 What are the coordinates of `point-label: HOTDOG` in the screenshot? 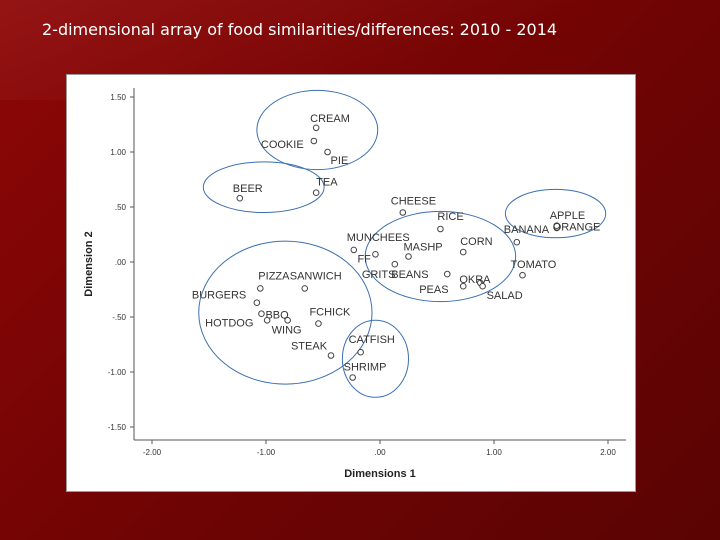 It's located at (229, 323).